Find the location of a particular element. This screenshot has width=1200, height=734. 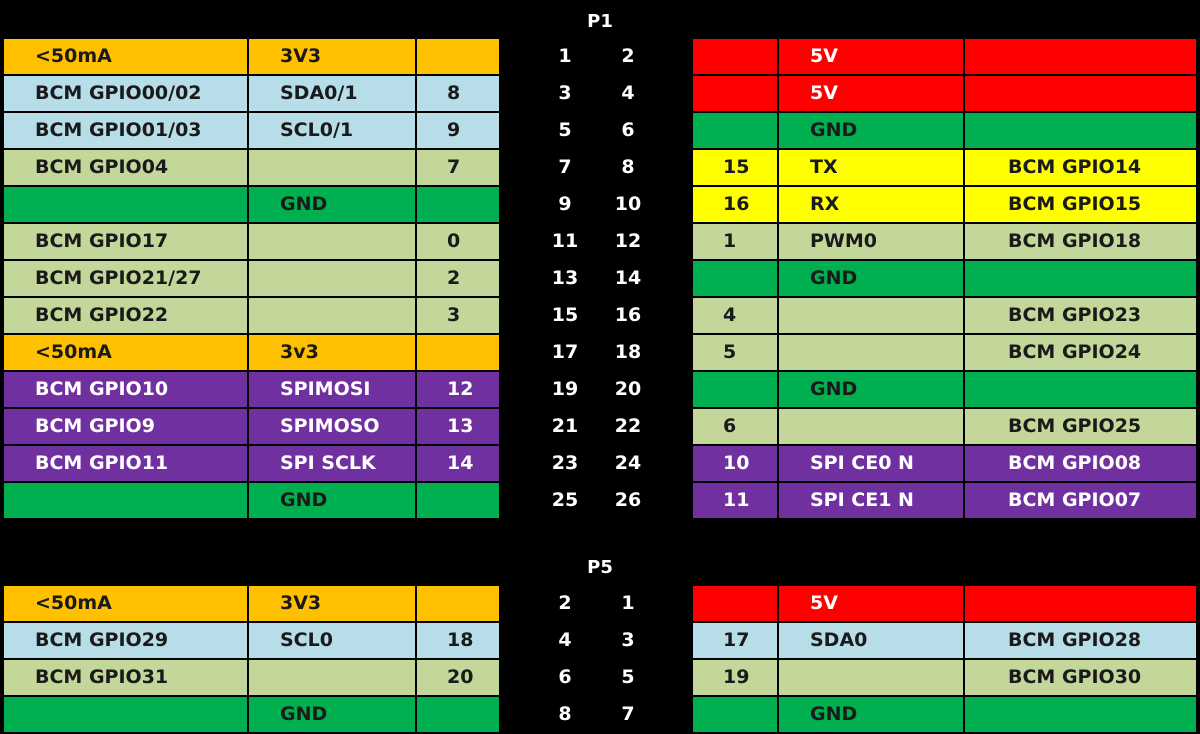

pin-number: 26 is located at coordinates (628, 500).